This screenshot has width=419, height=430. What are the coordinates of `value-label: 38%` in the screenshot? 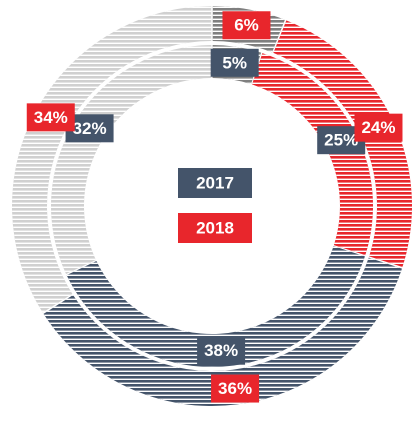 It's located at (221, 350).